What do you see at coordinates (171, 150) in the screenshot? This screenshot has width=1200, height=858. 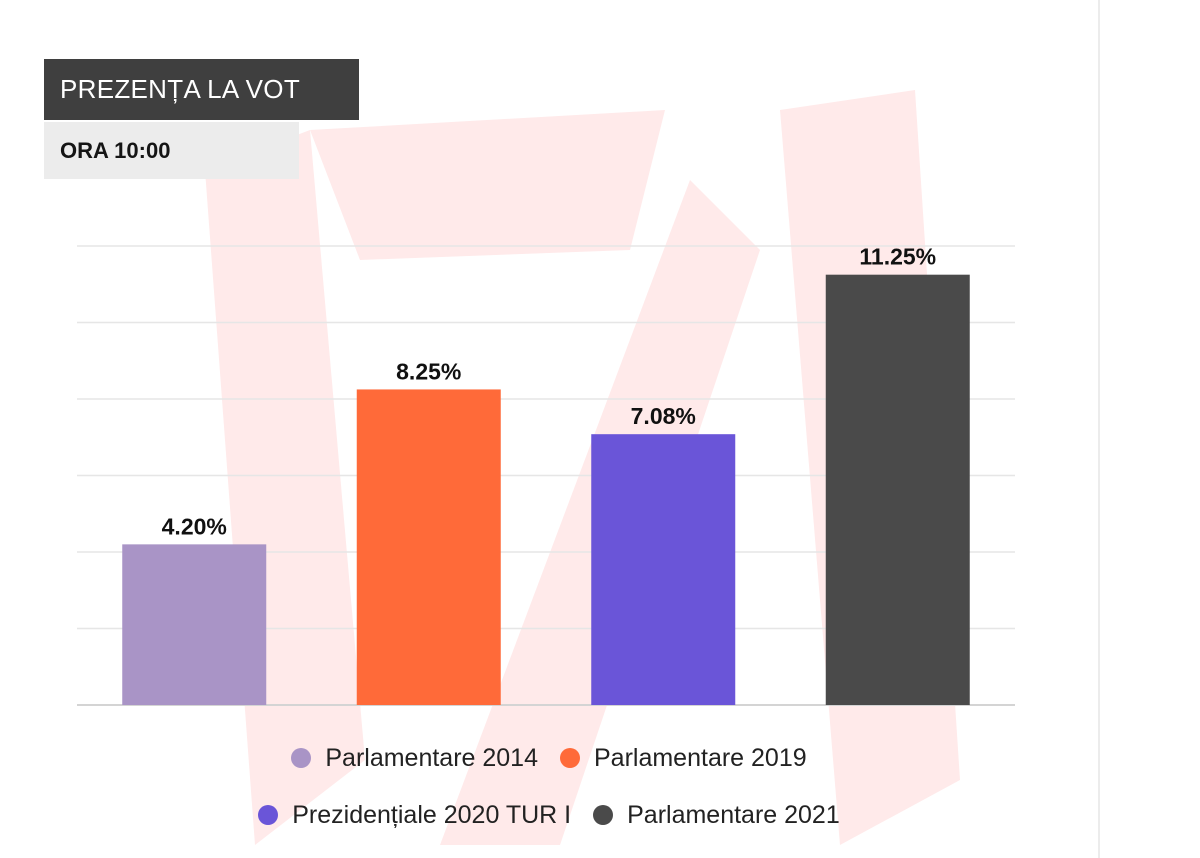 I see `chart-subtitle: ORA 10:00` at bounding box center [171, 150].